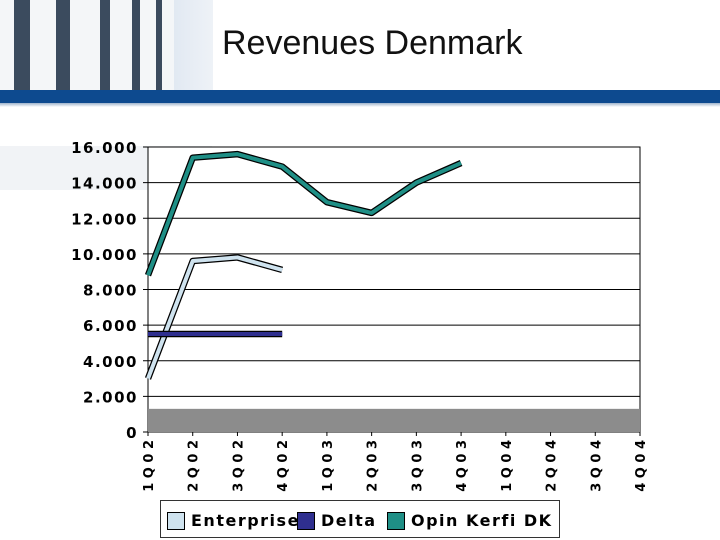 The image size is (720, 540). I want to click on chart-legend: Enterprise Delta Opin Kerfi DK, so click(360, 519).